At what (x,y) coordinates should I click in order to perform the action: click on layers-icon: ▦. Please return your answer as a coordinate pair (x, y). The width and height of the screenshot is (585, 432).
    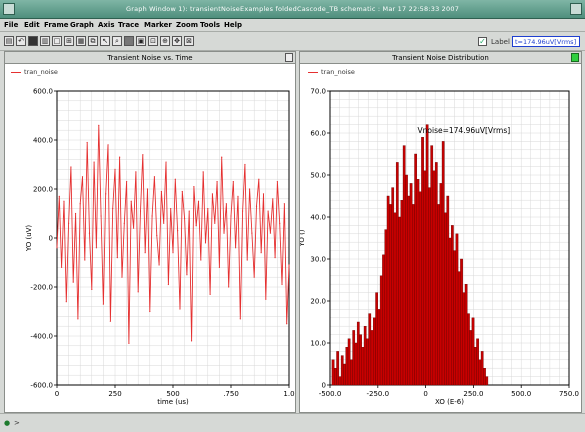
    Looking at the image, I should click on (81, 41).